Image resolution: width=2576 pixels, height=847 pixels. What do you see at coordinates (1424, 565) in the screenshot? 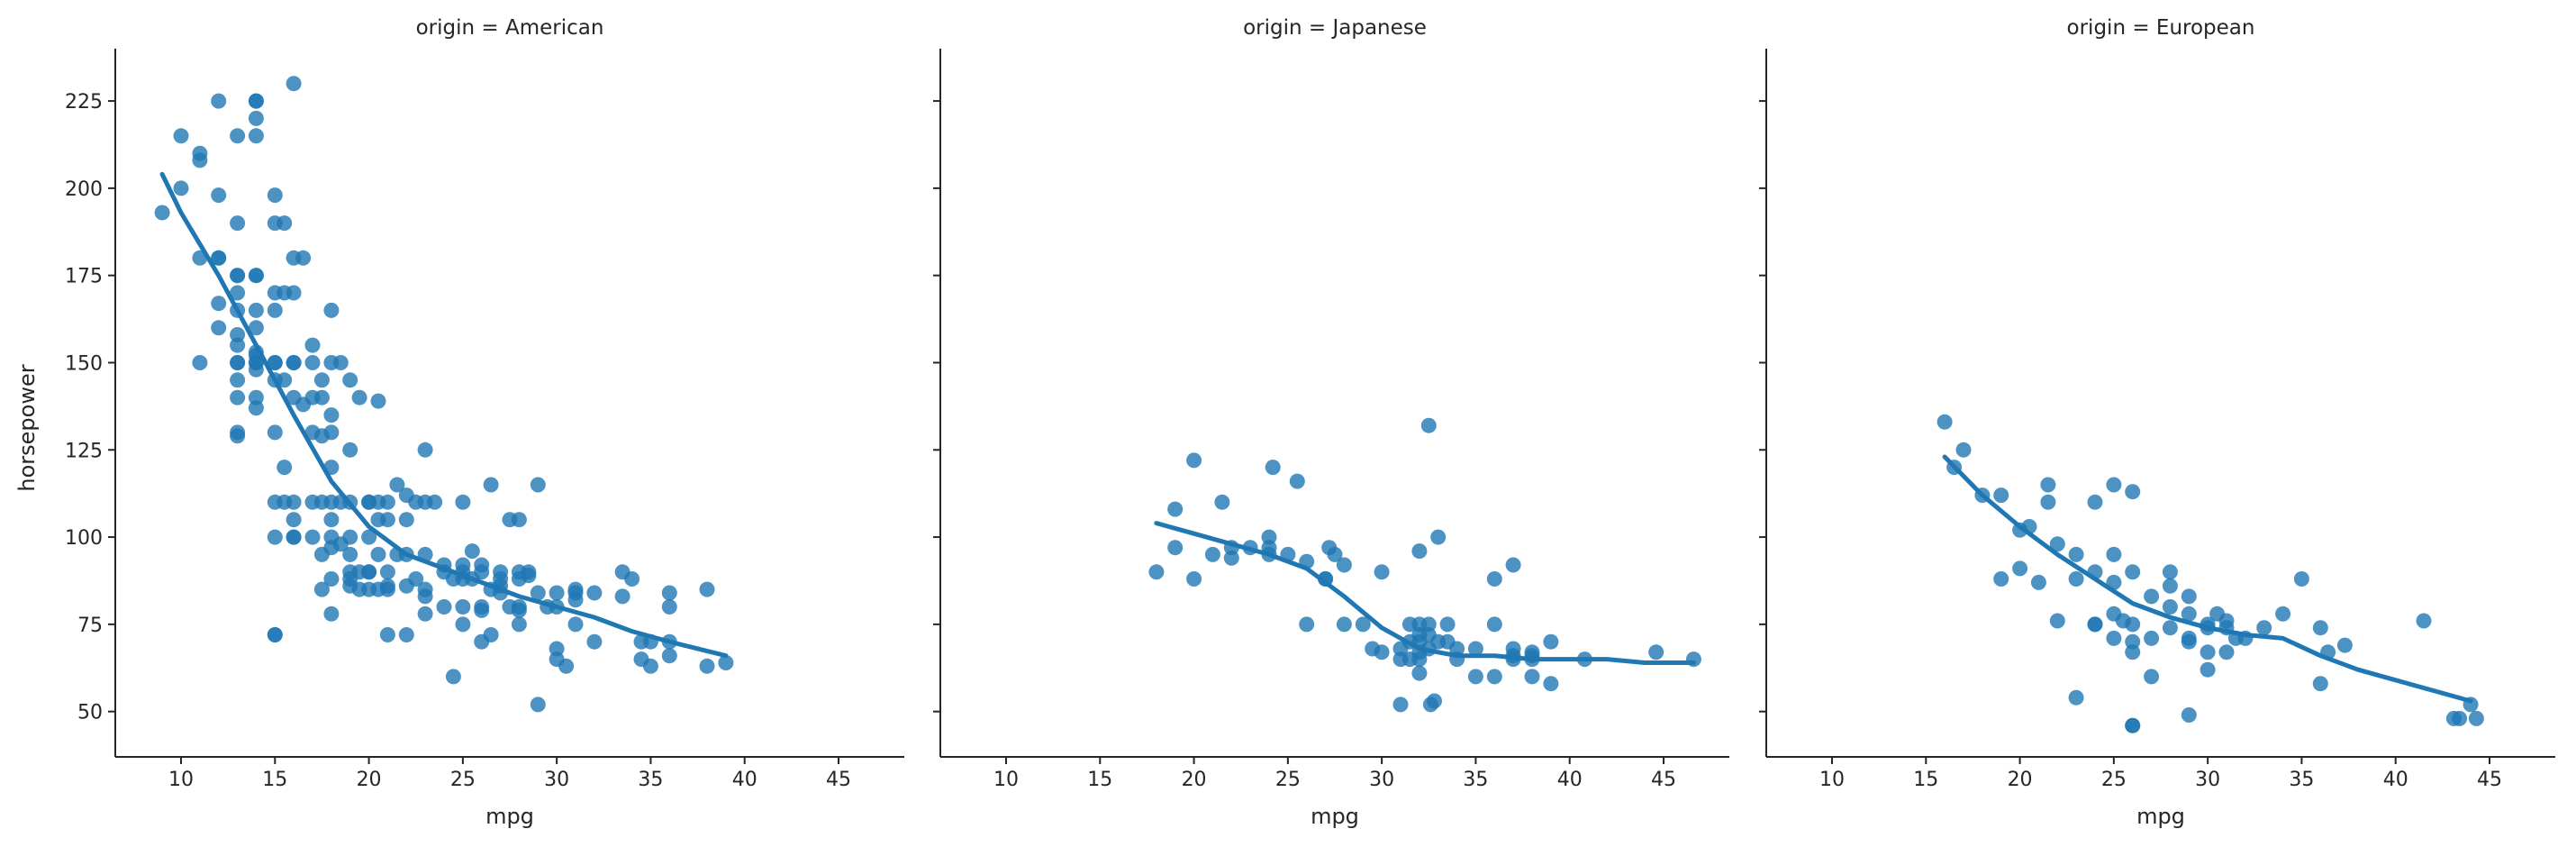
I see `panel-japanese-marks` at bounding box center [1424, 565].